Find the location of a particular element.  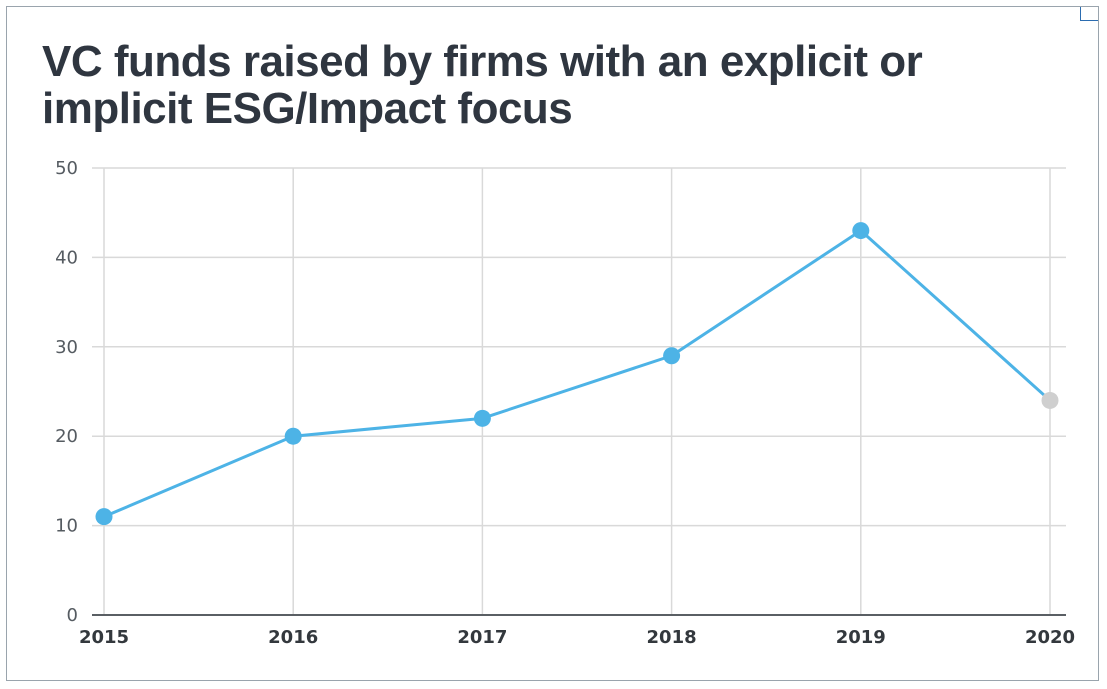

y-tick-label: 10 is located at coordinates (66, 526).